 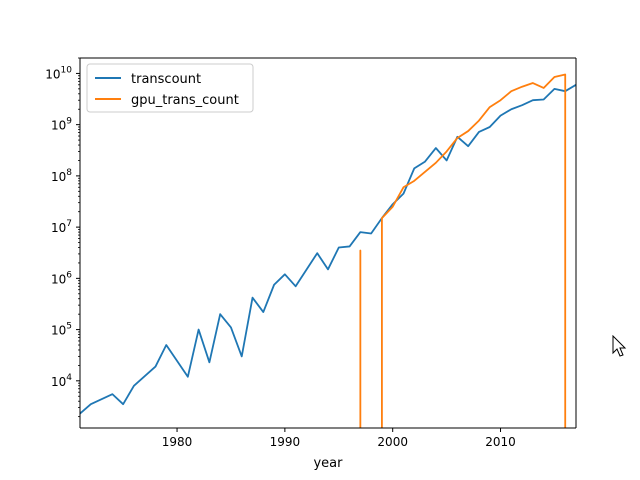 I want to click on y-tick-label: 10¹⁰, so click(x=58, y=73).